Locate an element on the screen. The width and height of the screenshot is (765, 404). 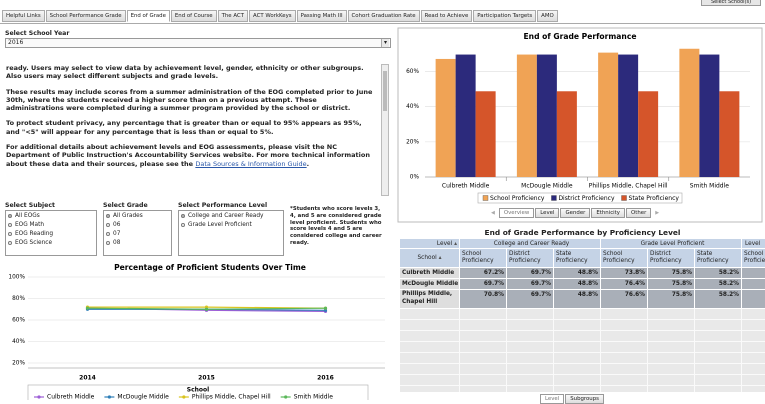
filter-option: 08 is located at coordinates (137, 242).